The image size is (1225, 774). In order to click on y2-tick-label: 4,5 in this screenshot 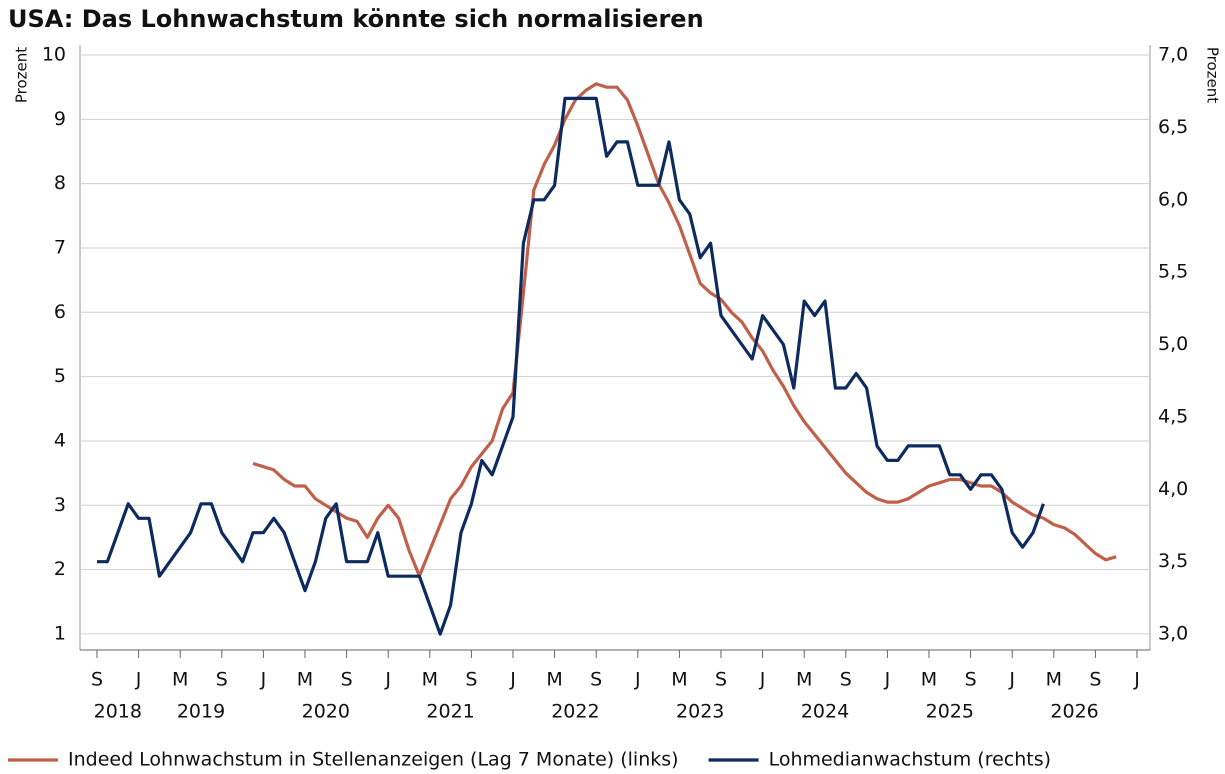, I will do `click(1173, 416)`.